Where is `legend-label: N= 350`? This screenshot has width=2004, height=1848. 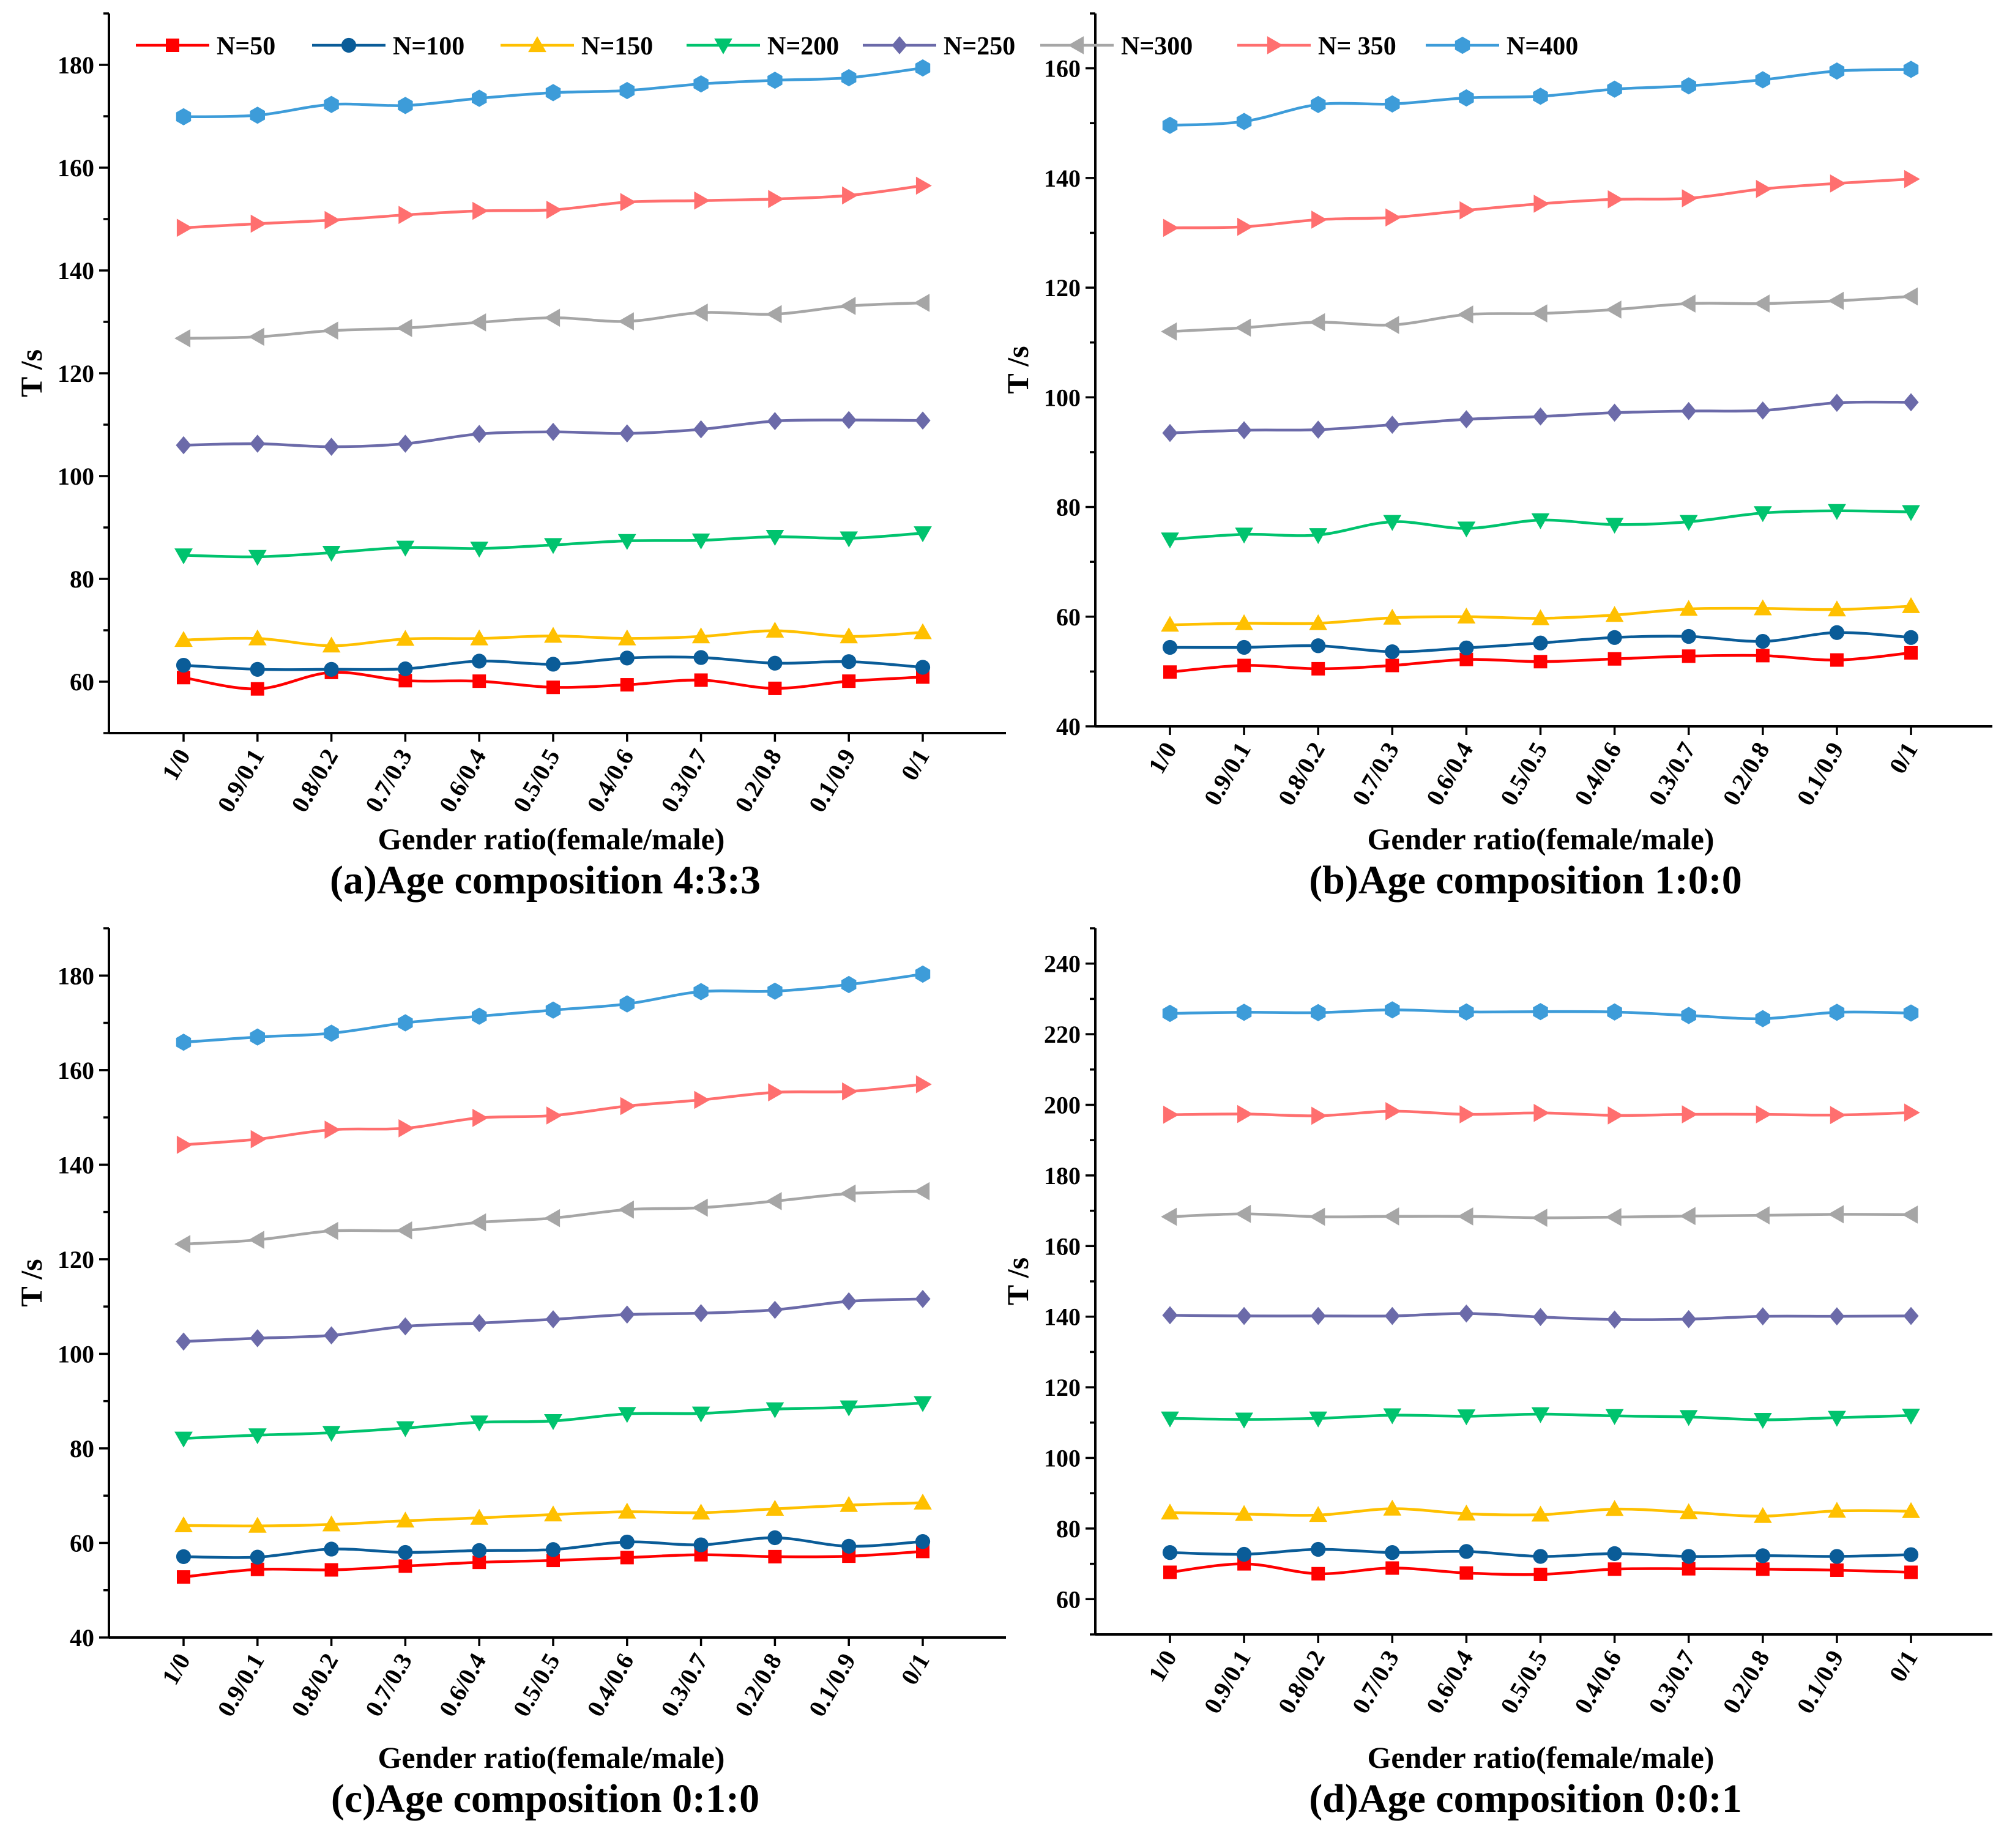 legend-label: N= 350 is located at coordinates (1357, 46).